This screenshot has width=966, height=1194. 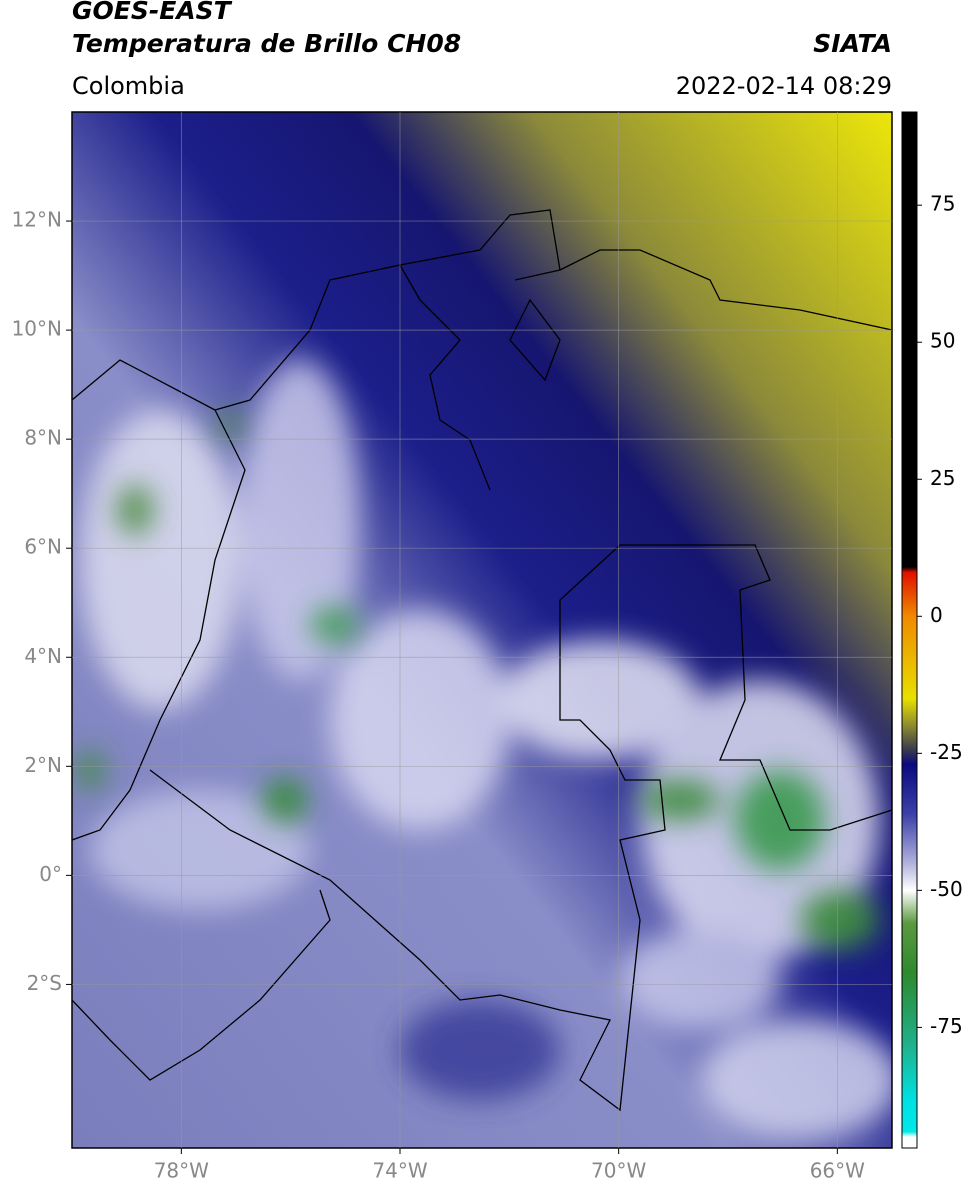 I want to click on y-tick-label: 0°, so click(x=50, y=874).